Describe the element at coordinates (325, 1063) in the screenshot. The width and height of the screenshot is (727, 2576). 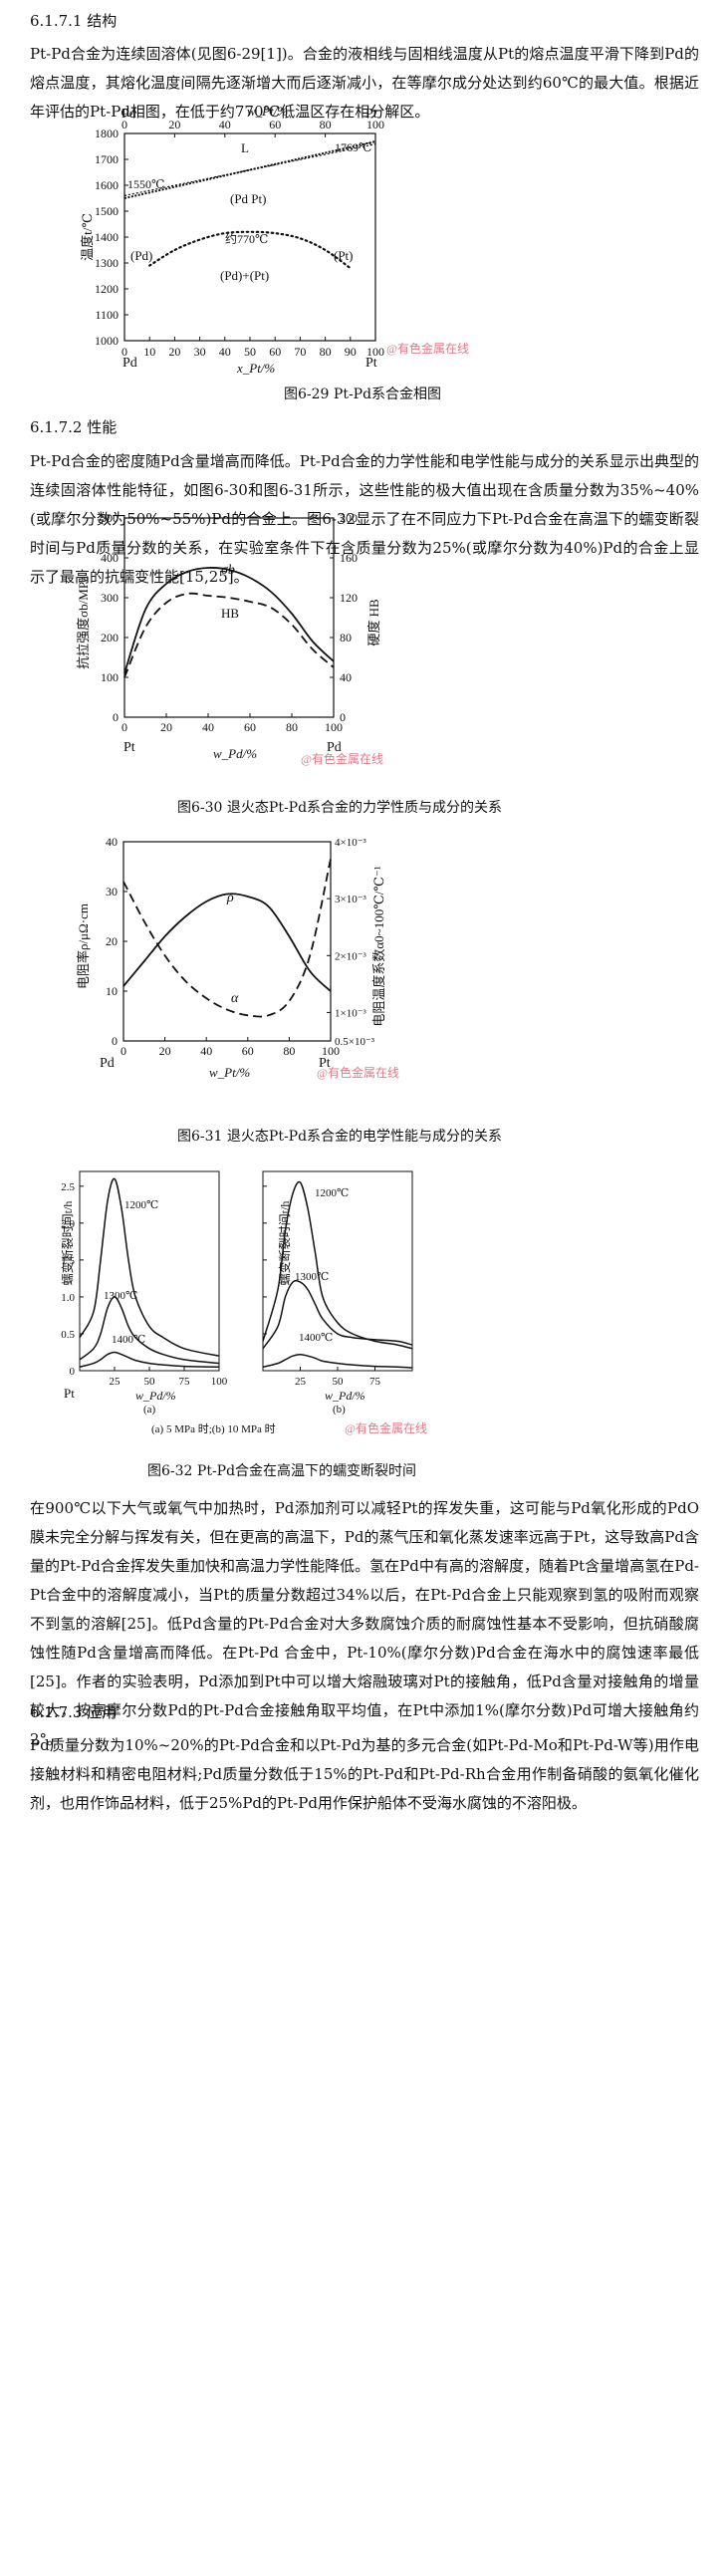
I see `fig31-x-right: Pt` at that location.